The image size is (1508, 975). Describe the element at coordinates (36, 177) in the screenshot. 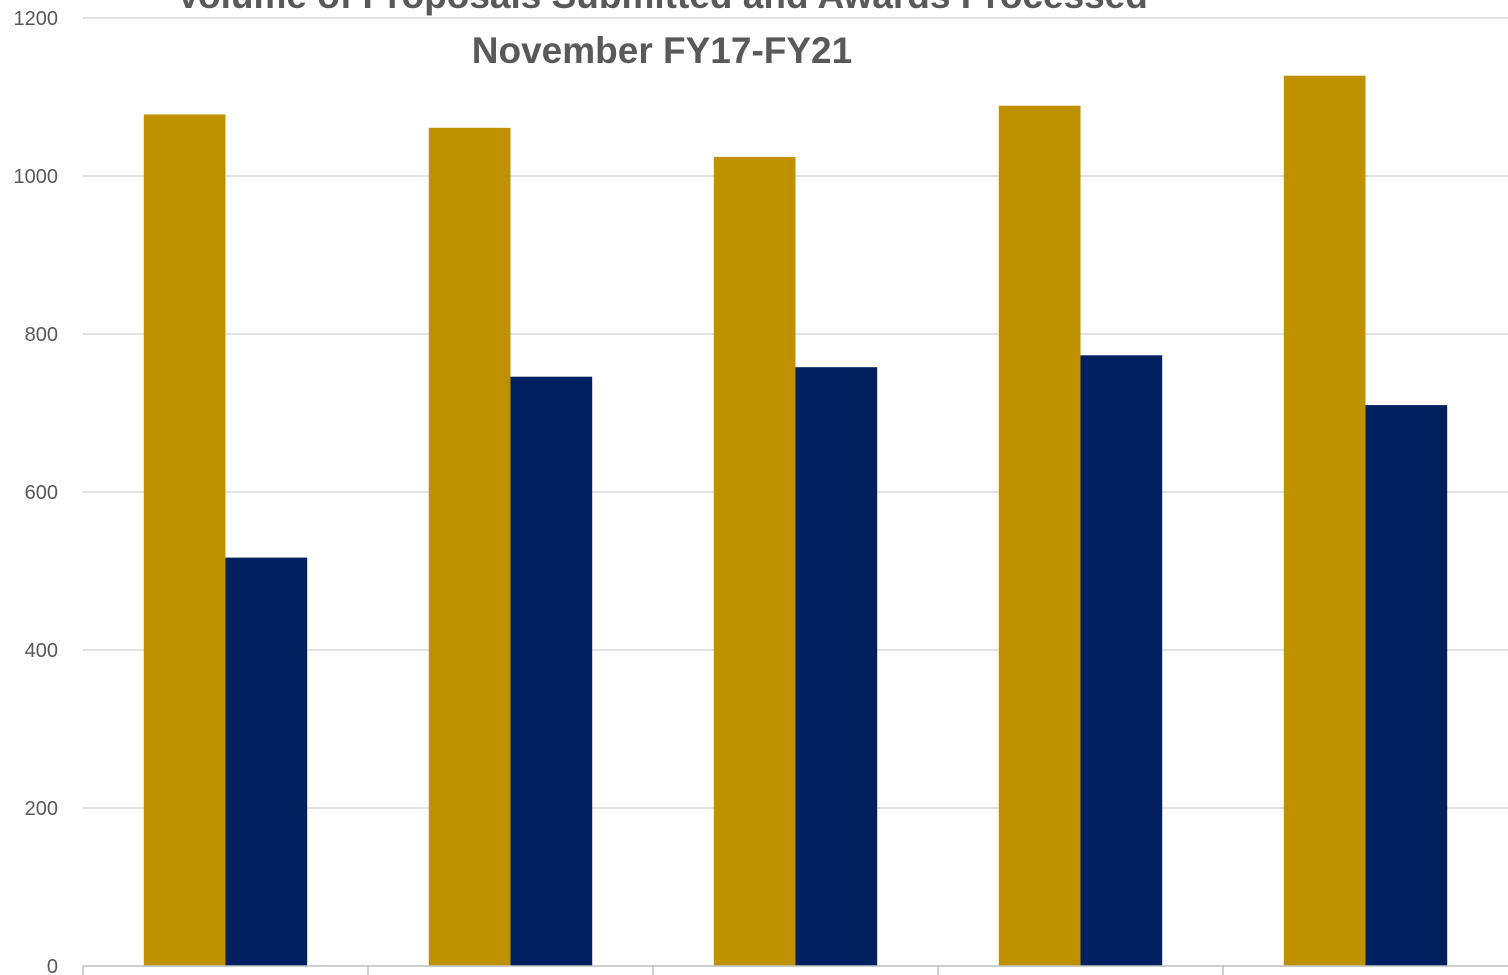

I see `y-tick-label: 1000` at that location.